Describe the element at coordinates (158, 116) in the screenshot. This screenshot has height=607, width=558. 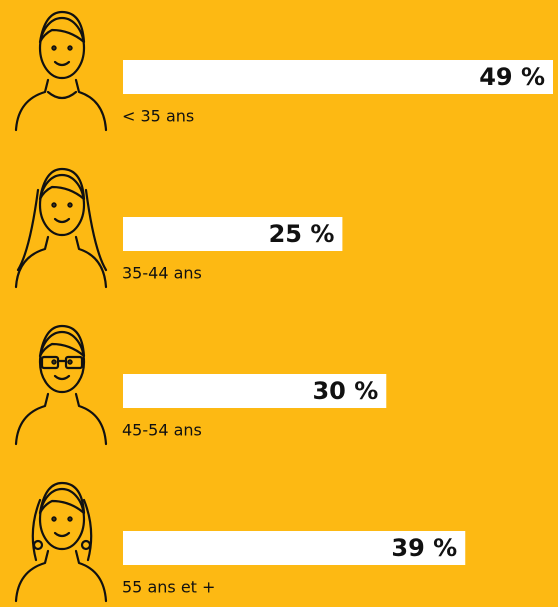
I see `category-label: < 35 ans` at that location.